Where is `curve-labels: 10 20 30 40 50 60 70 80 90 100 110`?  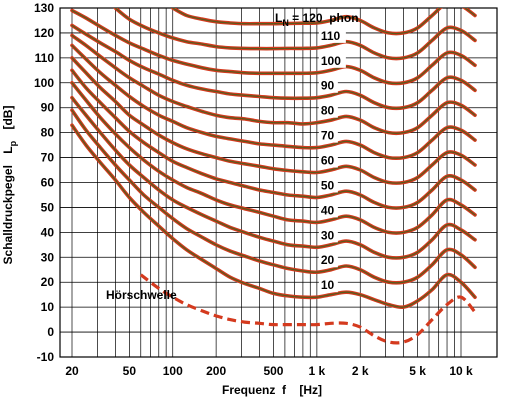
curve-labels: 10 20 30 40 50 60 70 80 90 100 110 is located at coordinates (332, 161).